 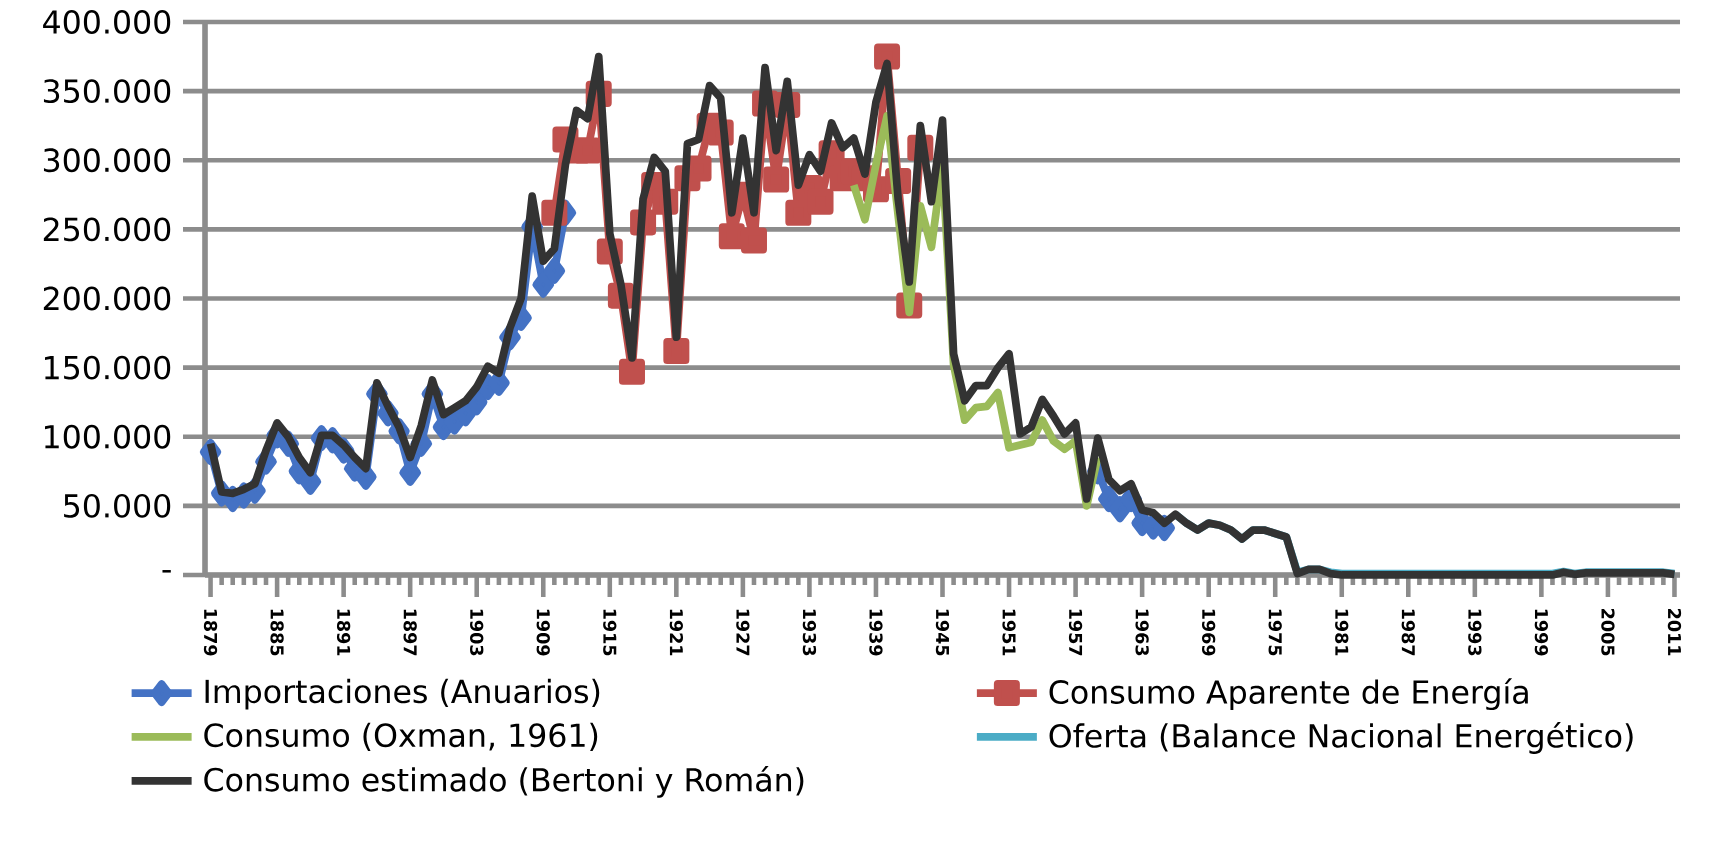 What do you see at coordinates (1342, 632) in the screenshot?
I see `x-tick-label: 1981` at bounding box center [1342, 632].